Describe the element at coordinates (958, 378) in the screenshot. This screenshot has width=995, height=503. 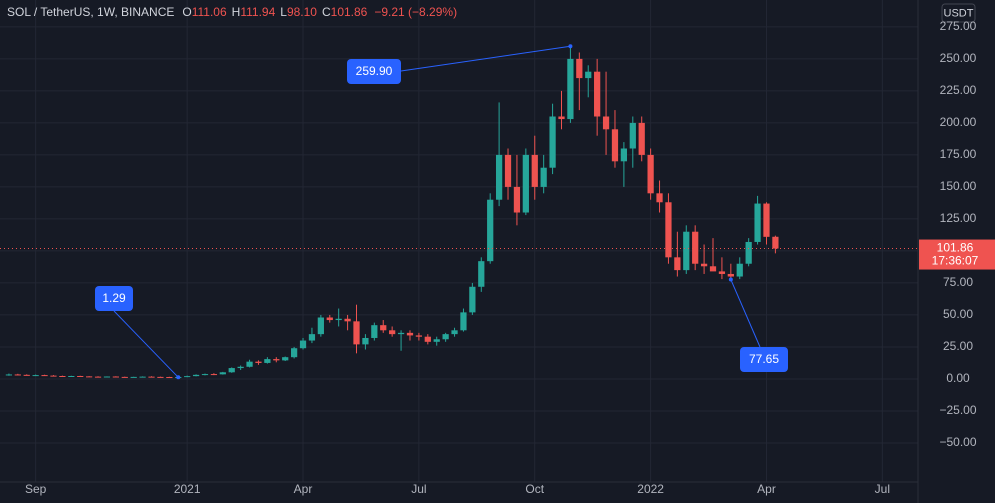
I see `y-tick-label: 0.00` at that location.